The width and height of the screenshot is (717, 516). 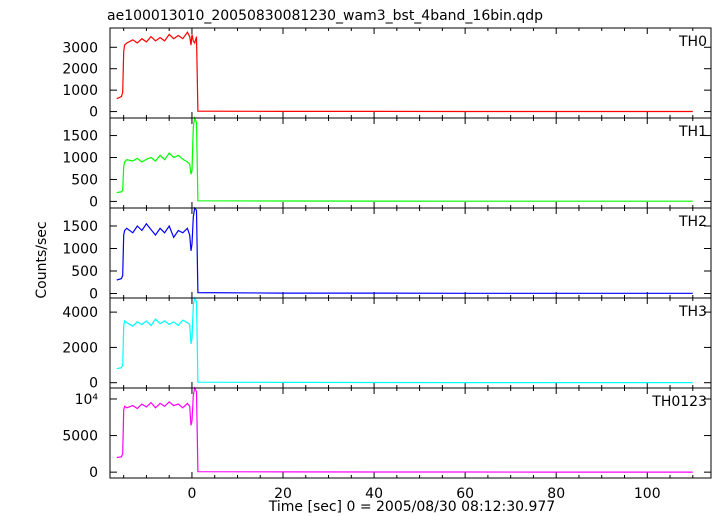 I want to click on series-line-th1, so click(x=404, y=158).